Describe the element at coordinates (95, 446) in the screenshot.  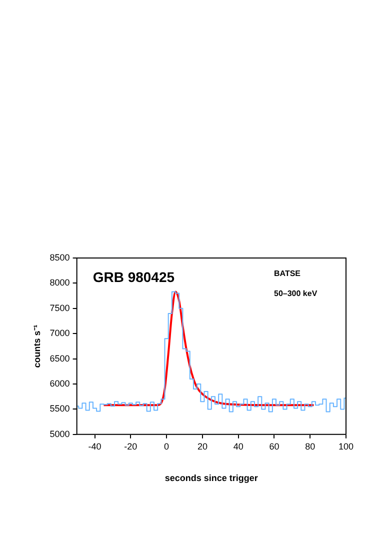
I see `x-tick-label: -40` at that location.